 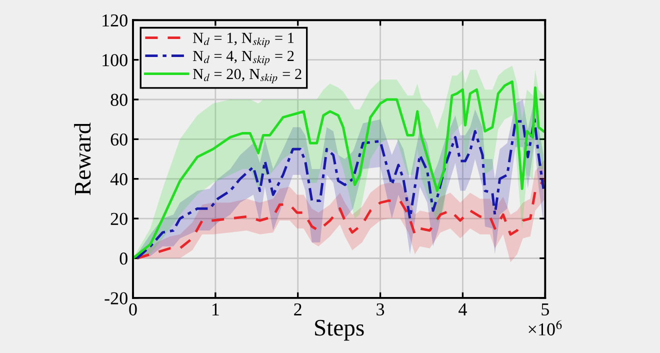 What do you see at coordinates (215, 309) in the screenshot?
I see `x-tick-label: 1` at bounding box center [215, 309].